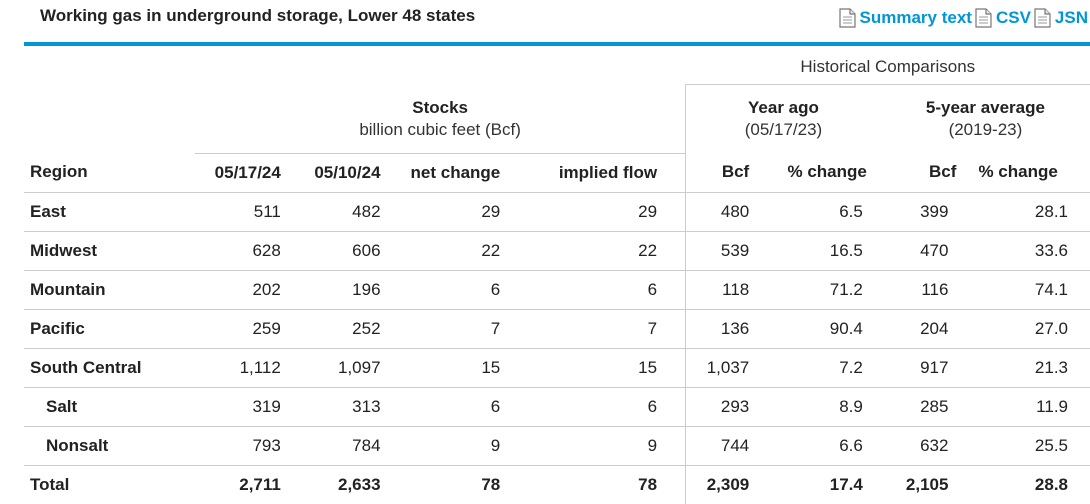 This screenshot has height=504, width=1090. Describe the element at coordinates (344, 368) in the screenshot. I see `value-cell: 1,097` at that location.